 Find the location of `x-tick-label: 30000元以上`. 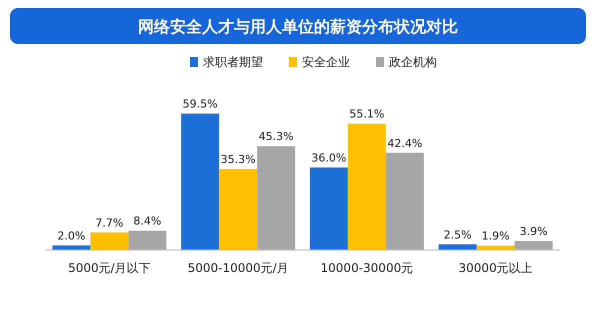

x-tick-label: 30000元以上 is located at coordinates (495, 268).